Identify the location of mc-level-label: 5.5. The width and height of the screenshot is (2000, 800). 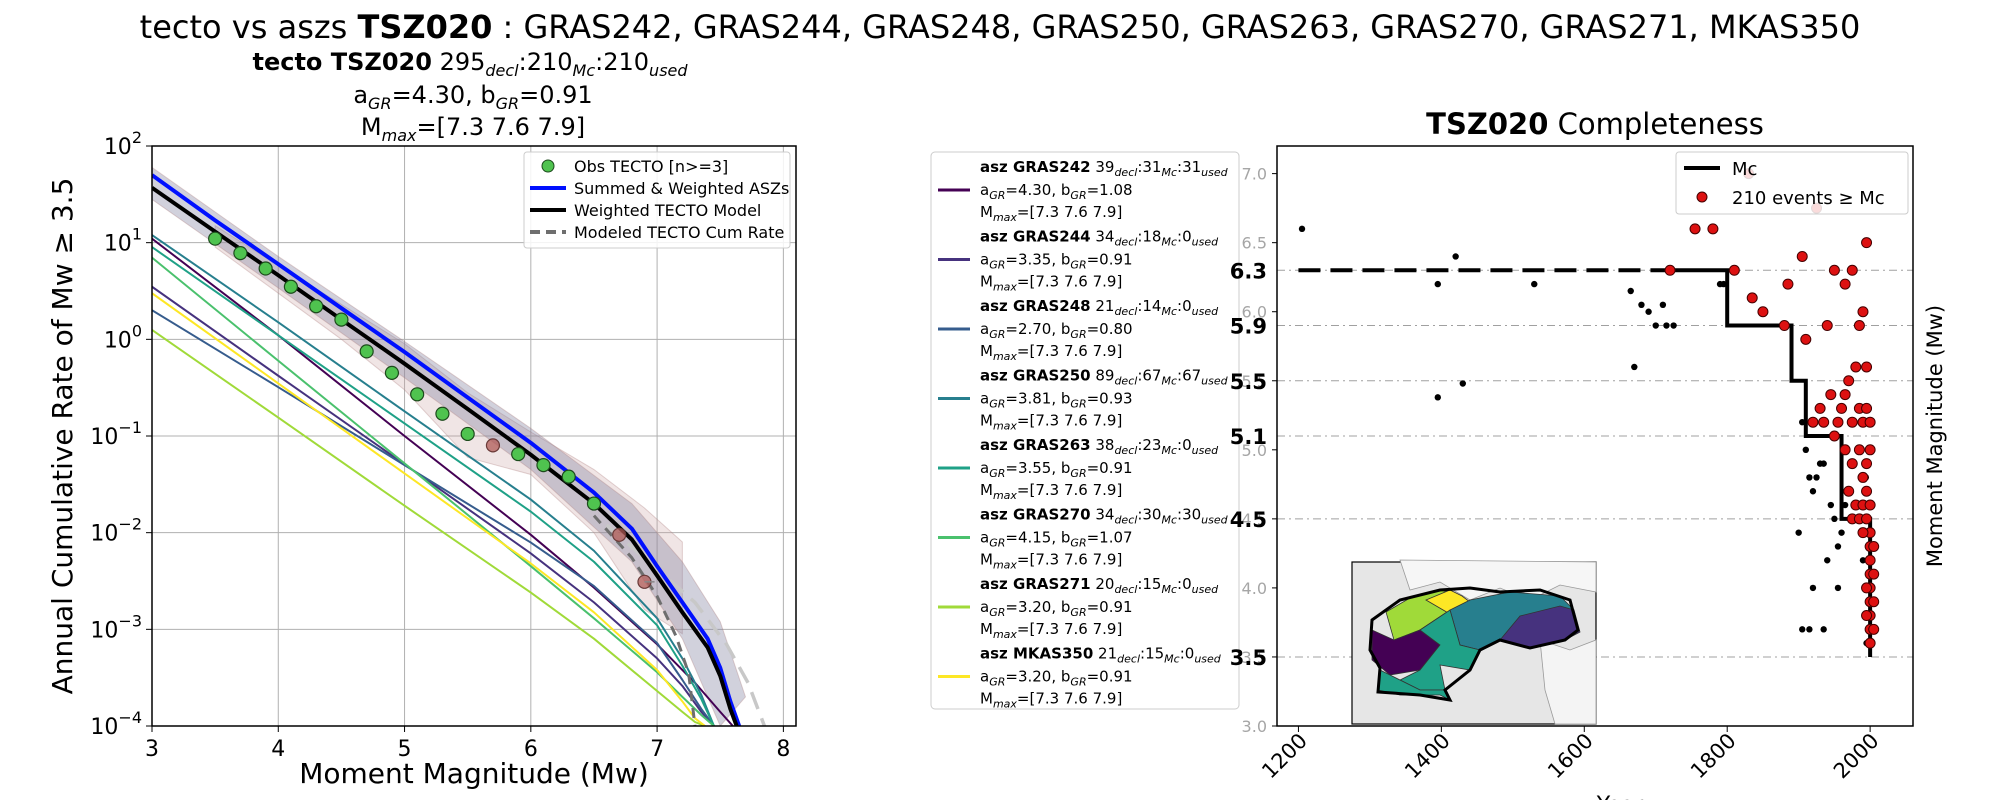
(1248, 382).